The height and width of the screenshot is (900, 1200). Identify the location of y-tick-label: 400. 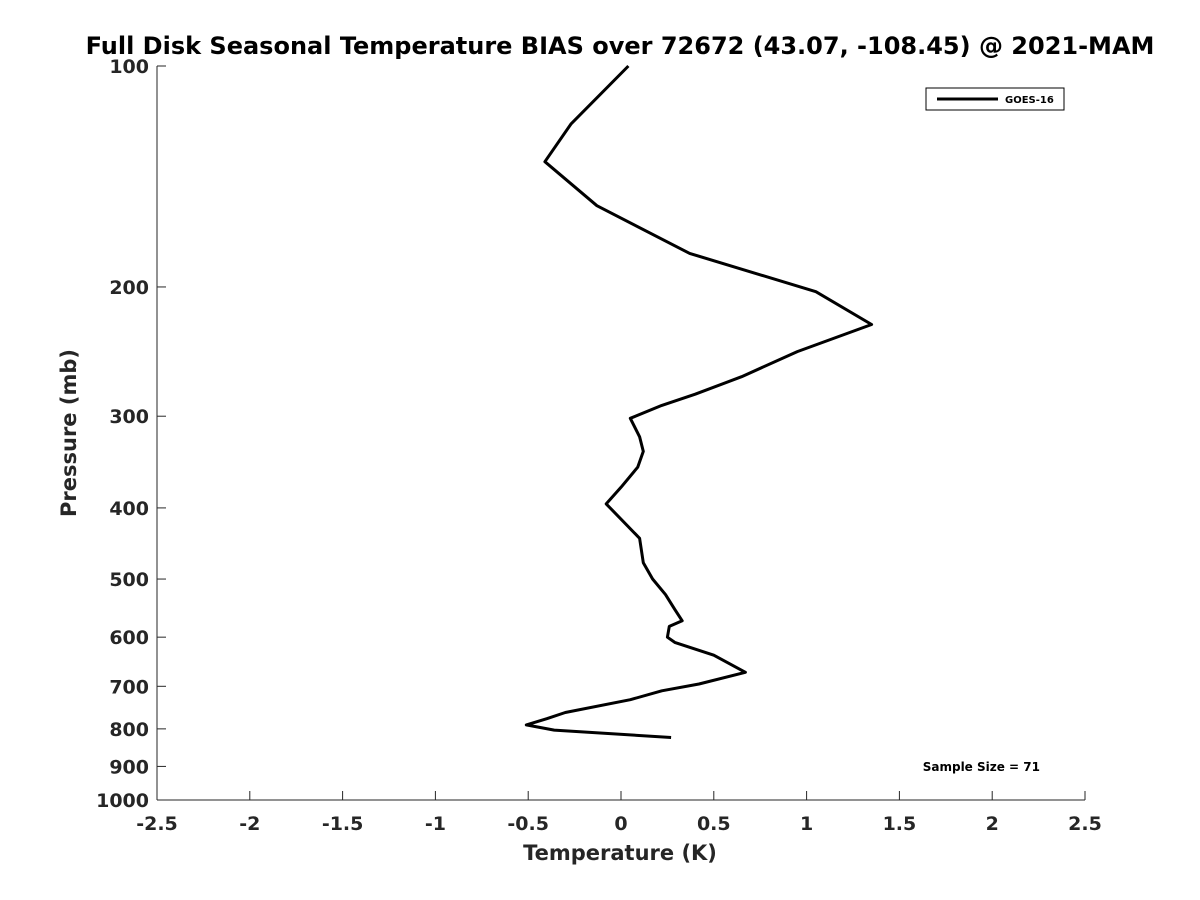
(129, 509).